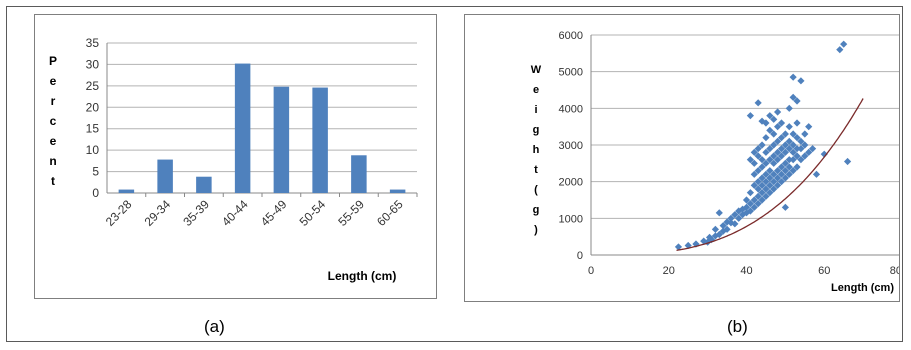 This screenshot has height=350, width=911. What do you see at coordinates (93, 107) in the screenshot?
I see `y-tick-label: 20` at bounding box center [93, 107].